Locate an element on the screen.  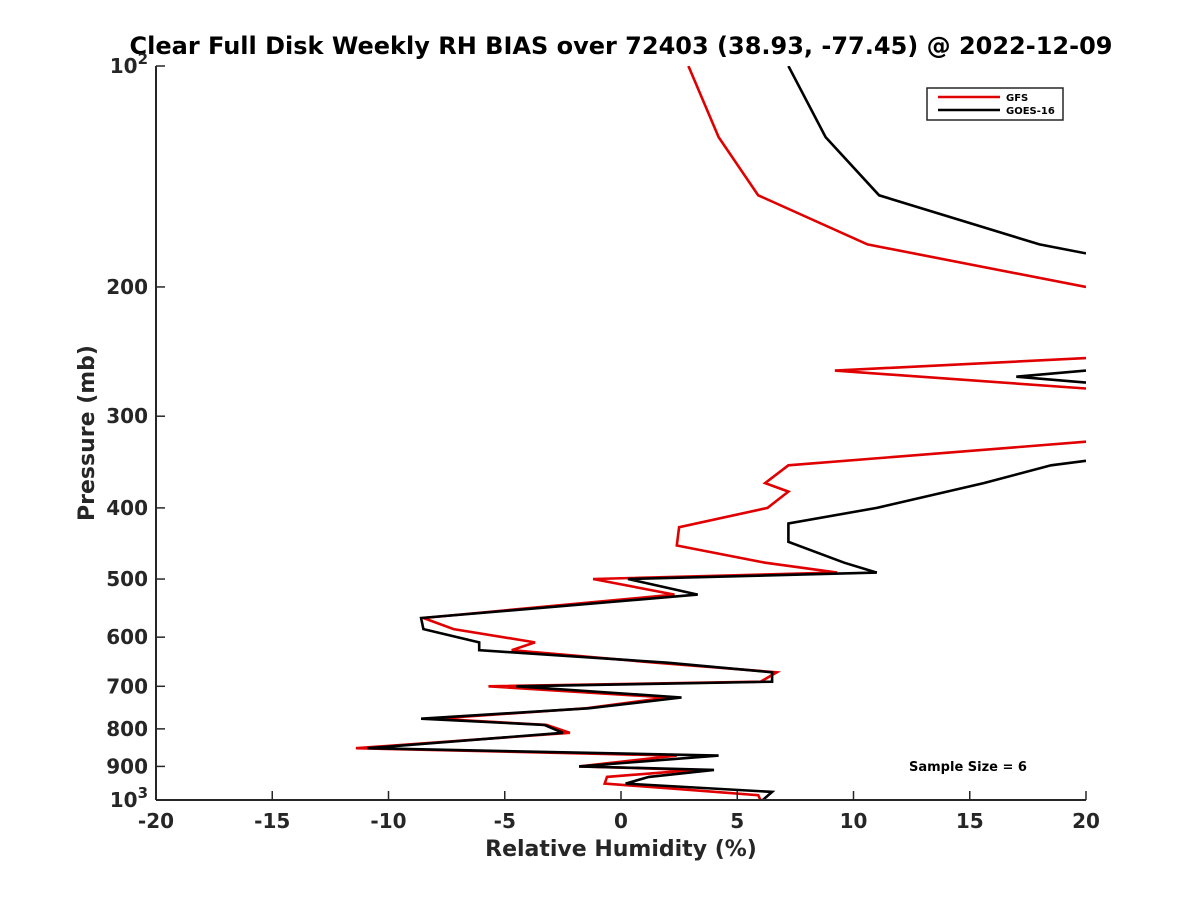
x-tick-label: -5 is located at coordinates (505, 821).